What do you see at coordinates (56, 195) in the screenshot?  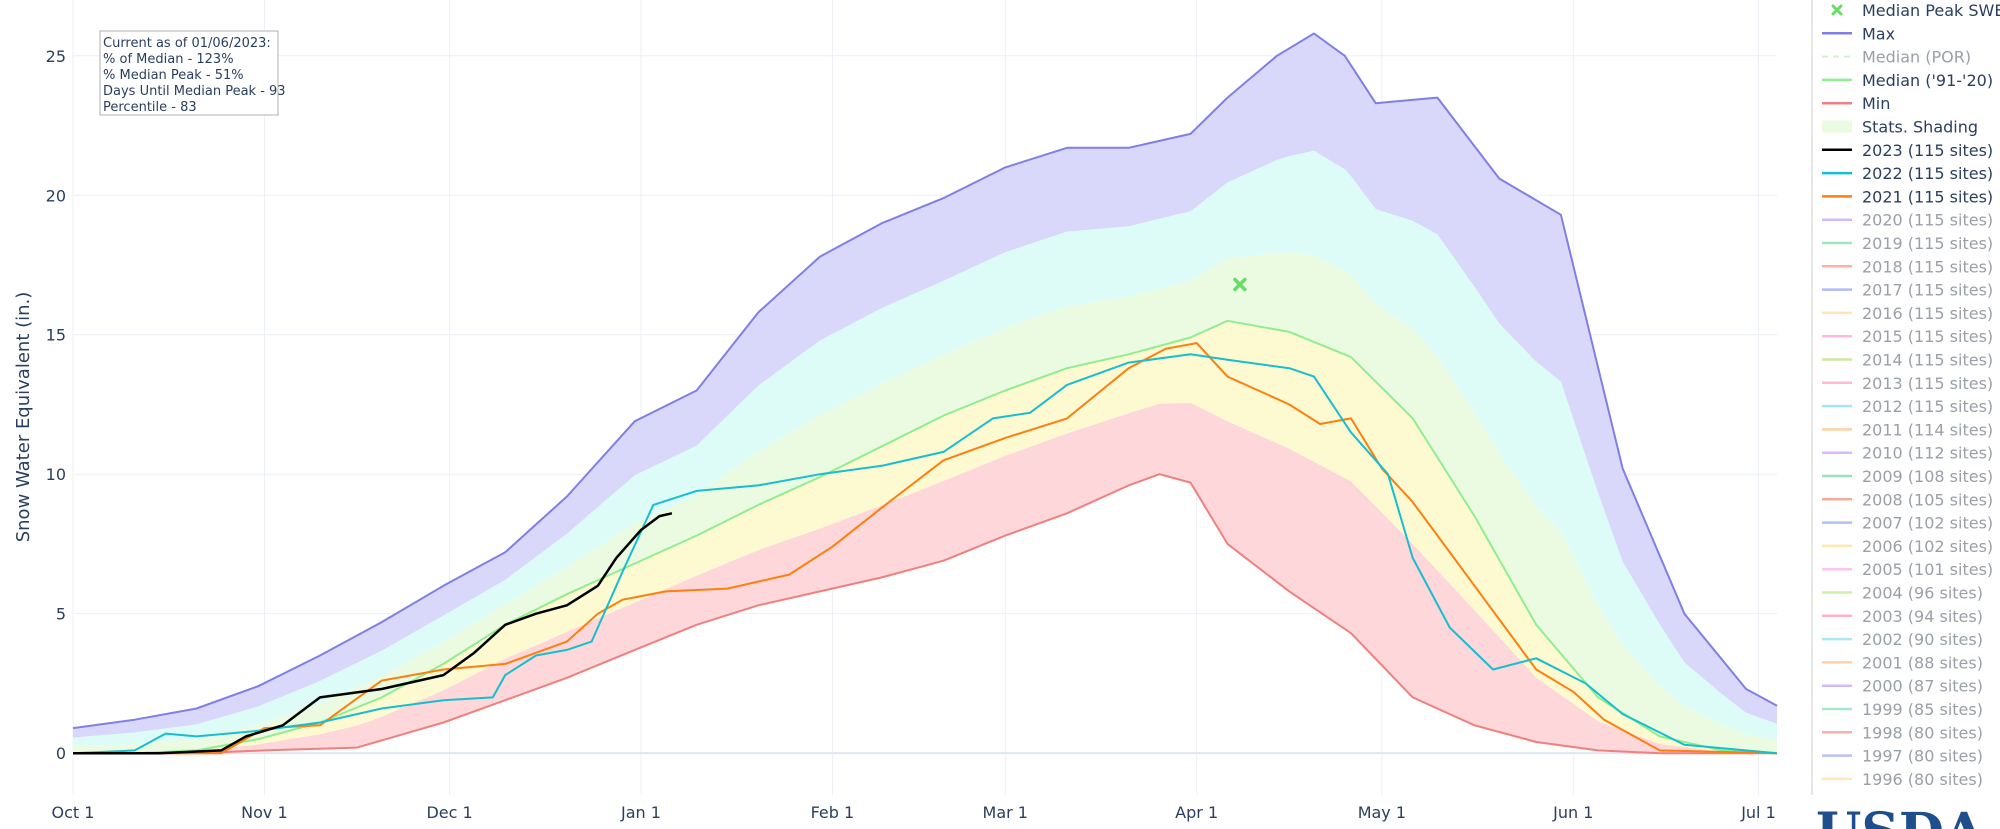 I see `y-tick-label: 20` at bounding box center [56, 195].